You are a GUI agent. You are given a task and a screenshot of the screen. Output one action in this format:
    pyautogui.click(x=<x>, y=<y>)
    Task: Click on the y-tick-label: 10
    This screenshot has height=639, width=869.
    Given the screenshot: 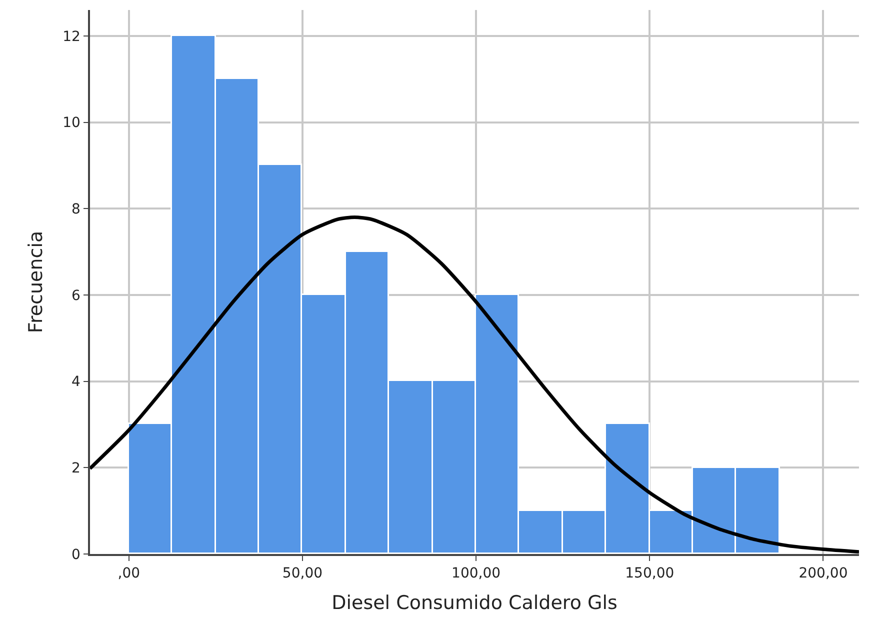 What is the action you would take?
    pyautogui.click(x=71, y=123)
    